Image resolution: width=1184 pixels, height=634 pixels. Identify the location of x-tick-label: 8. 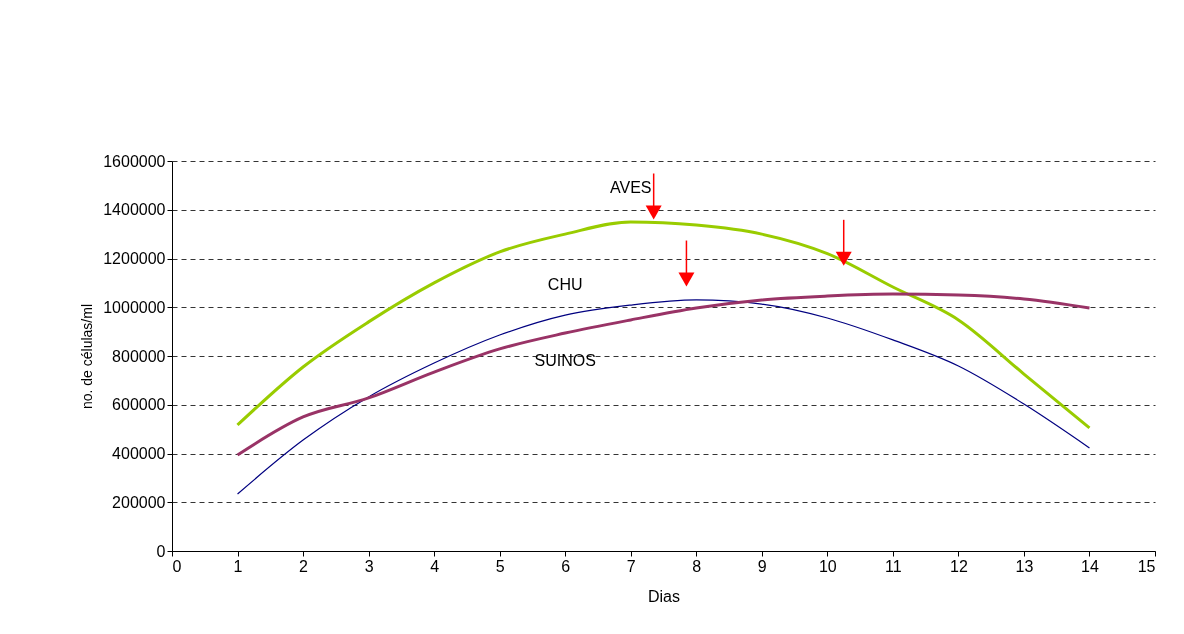
(697, 566).